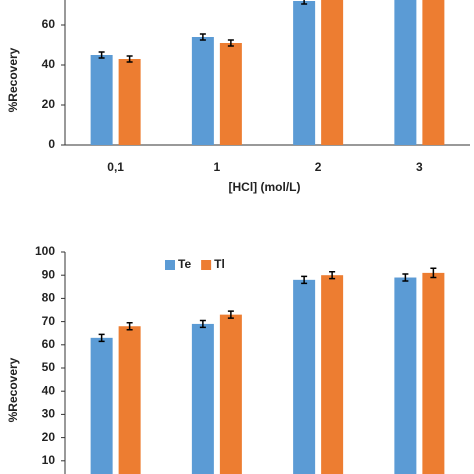 The height and width of the screenshot is (474, 474). I want to click on y-tick-label: 70, so click(49, 321).